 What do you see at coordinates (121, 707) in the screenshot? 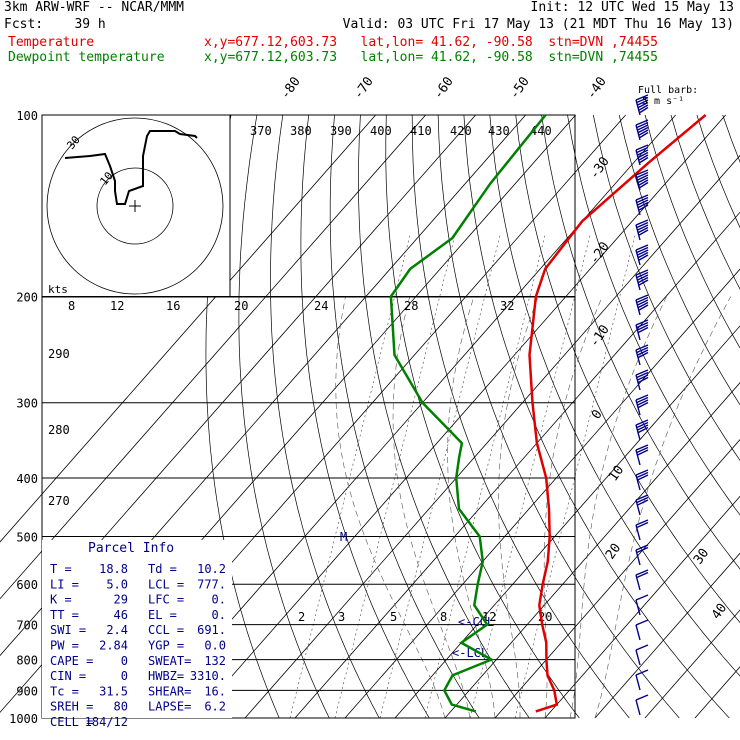
I see `parcel-info-value: 80` at bounding box center [121, 707].